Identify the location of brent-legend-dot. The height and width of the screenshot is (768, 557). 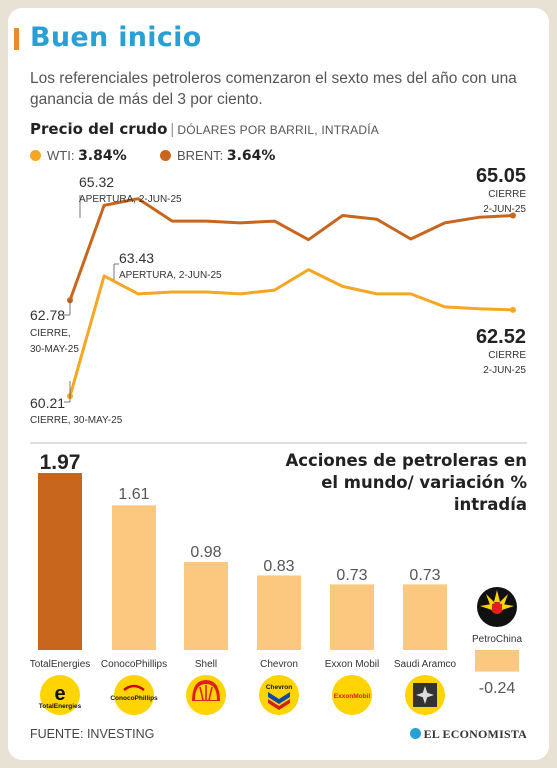
(165, 155).